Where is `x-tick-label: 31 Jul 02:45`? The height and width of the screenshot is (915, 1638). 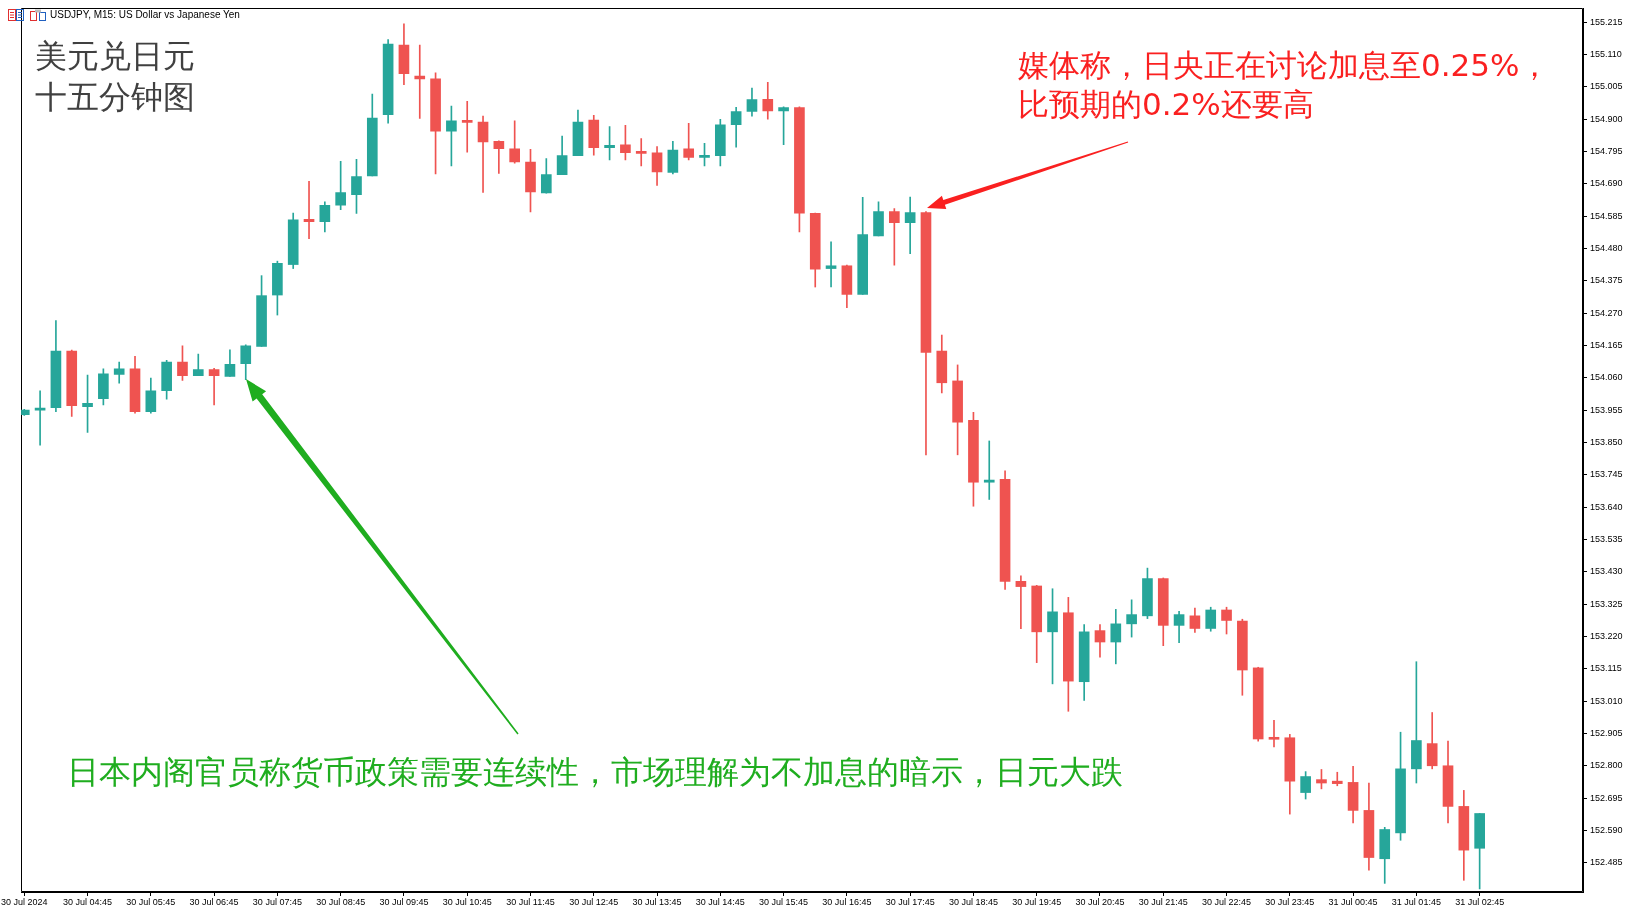 x-tick-label: 31 Jul 02:45 is located at coordinates (1480, 901).